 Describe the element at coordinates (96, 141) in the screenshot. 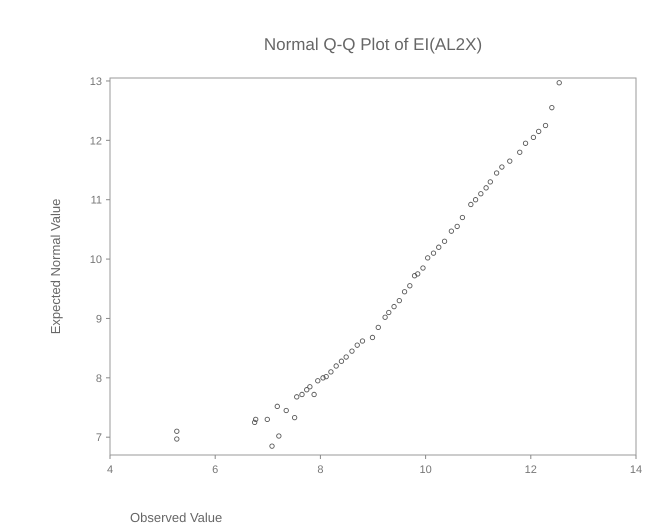

I see `y-tick-label: 12` at that location.